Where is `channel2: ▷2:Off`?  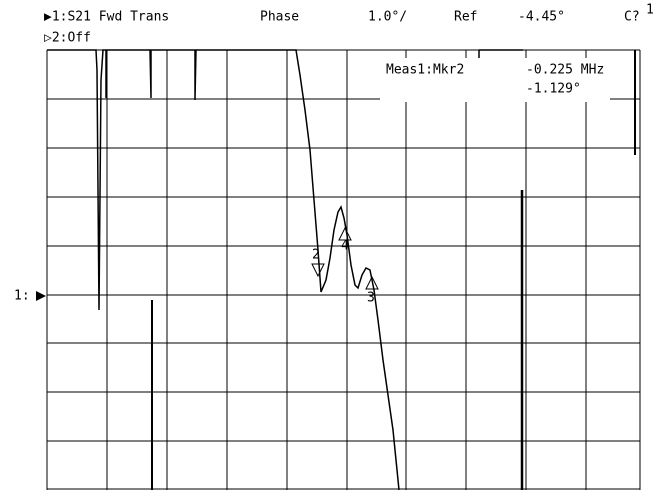 channel2: ▷2:Off is located at coordinates (67, 38).